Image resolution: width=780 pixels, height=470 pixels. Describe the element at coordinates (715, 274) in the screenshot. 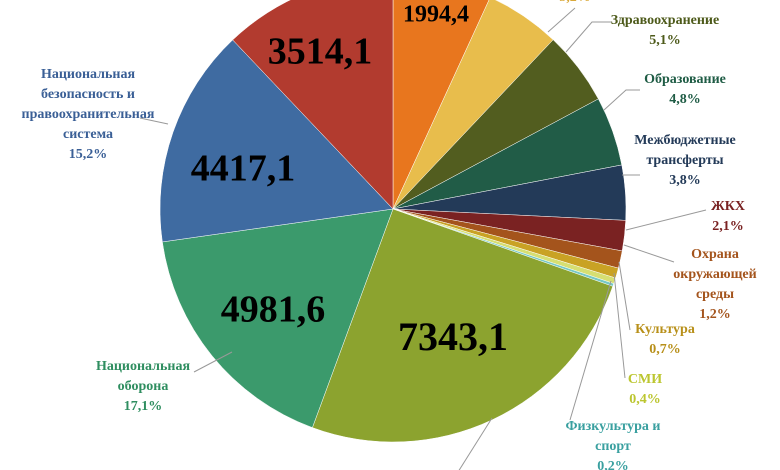

I see `category-name: Охрана окружающей среды` at that location.